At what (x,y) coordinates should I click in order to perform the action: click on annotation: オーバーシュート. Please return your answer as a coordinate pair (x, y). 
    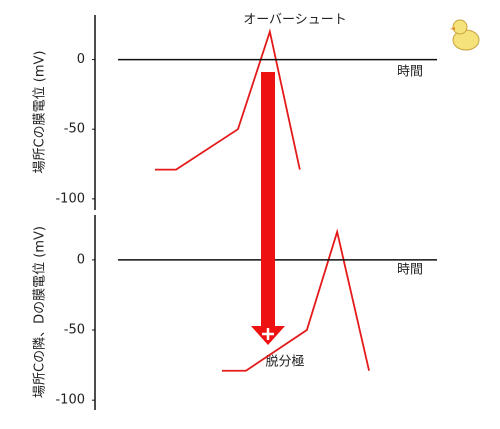
    Looking at the image, I should click on (295, 20).